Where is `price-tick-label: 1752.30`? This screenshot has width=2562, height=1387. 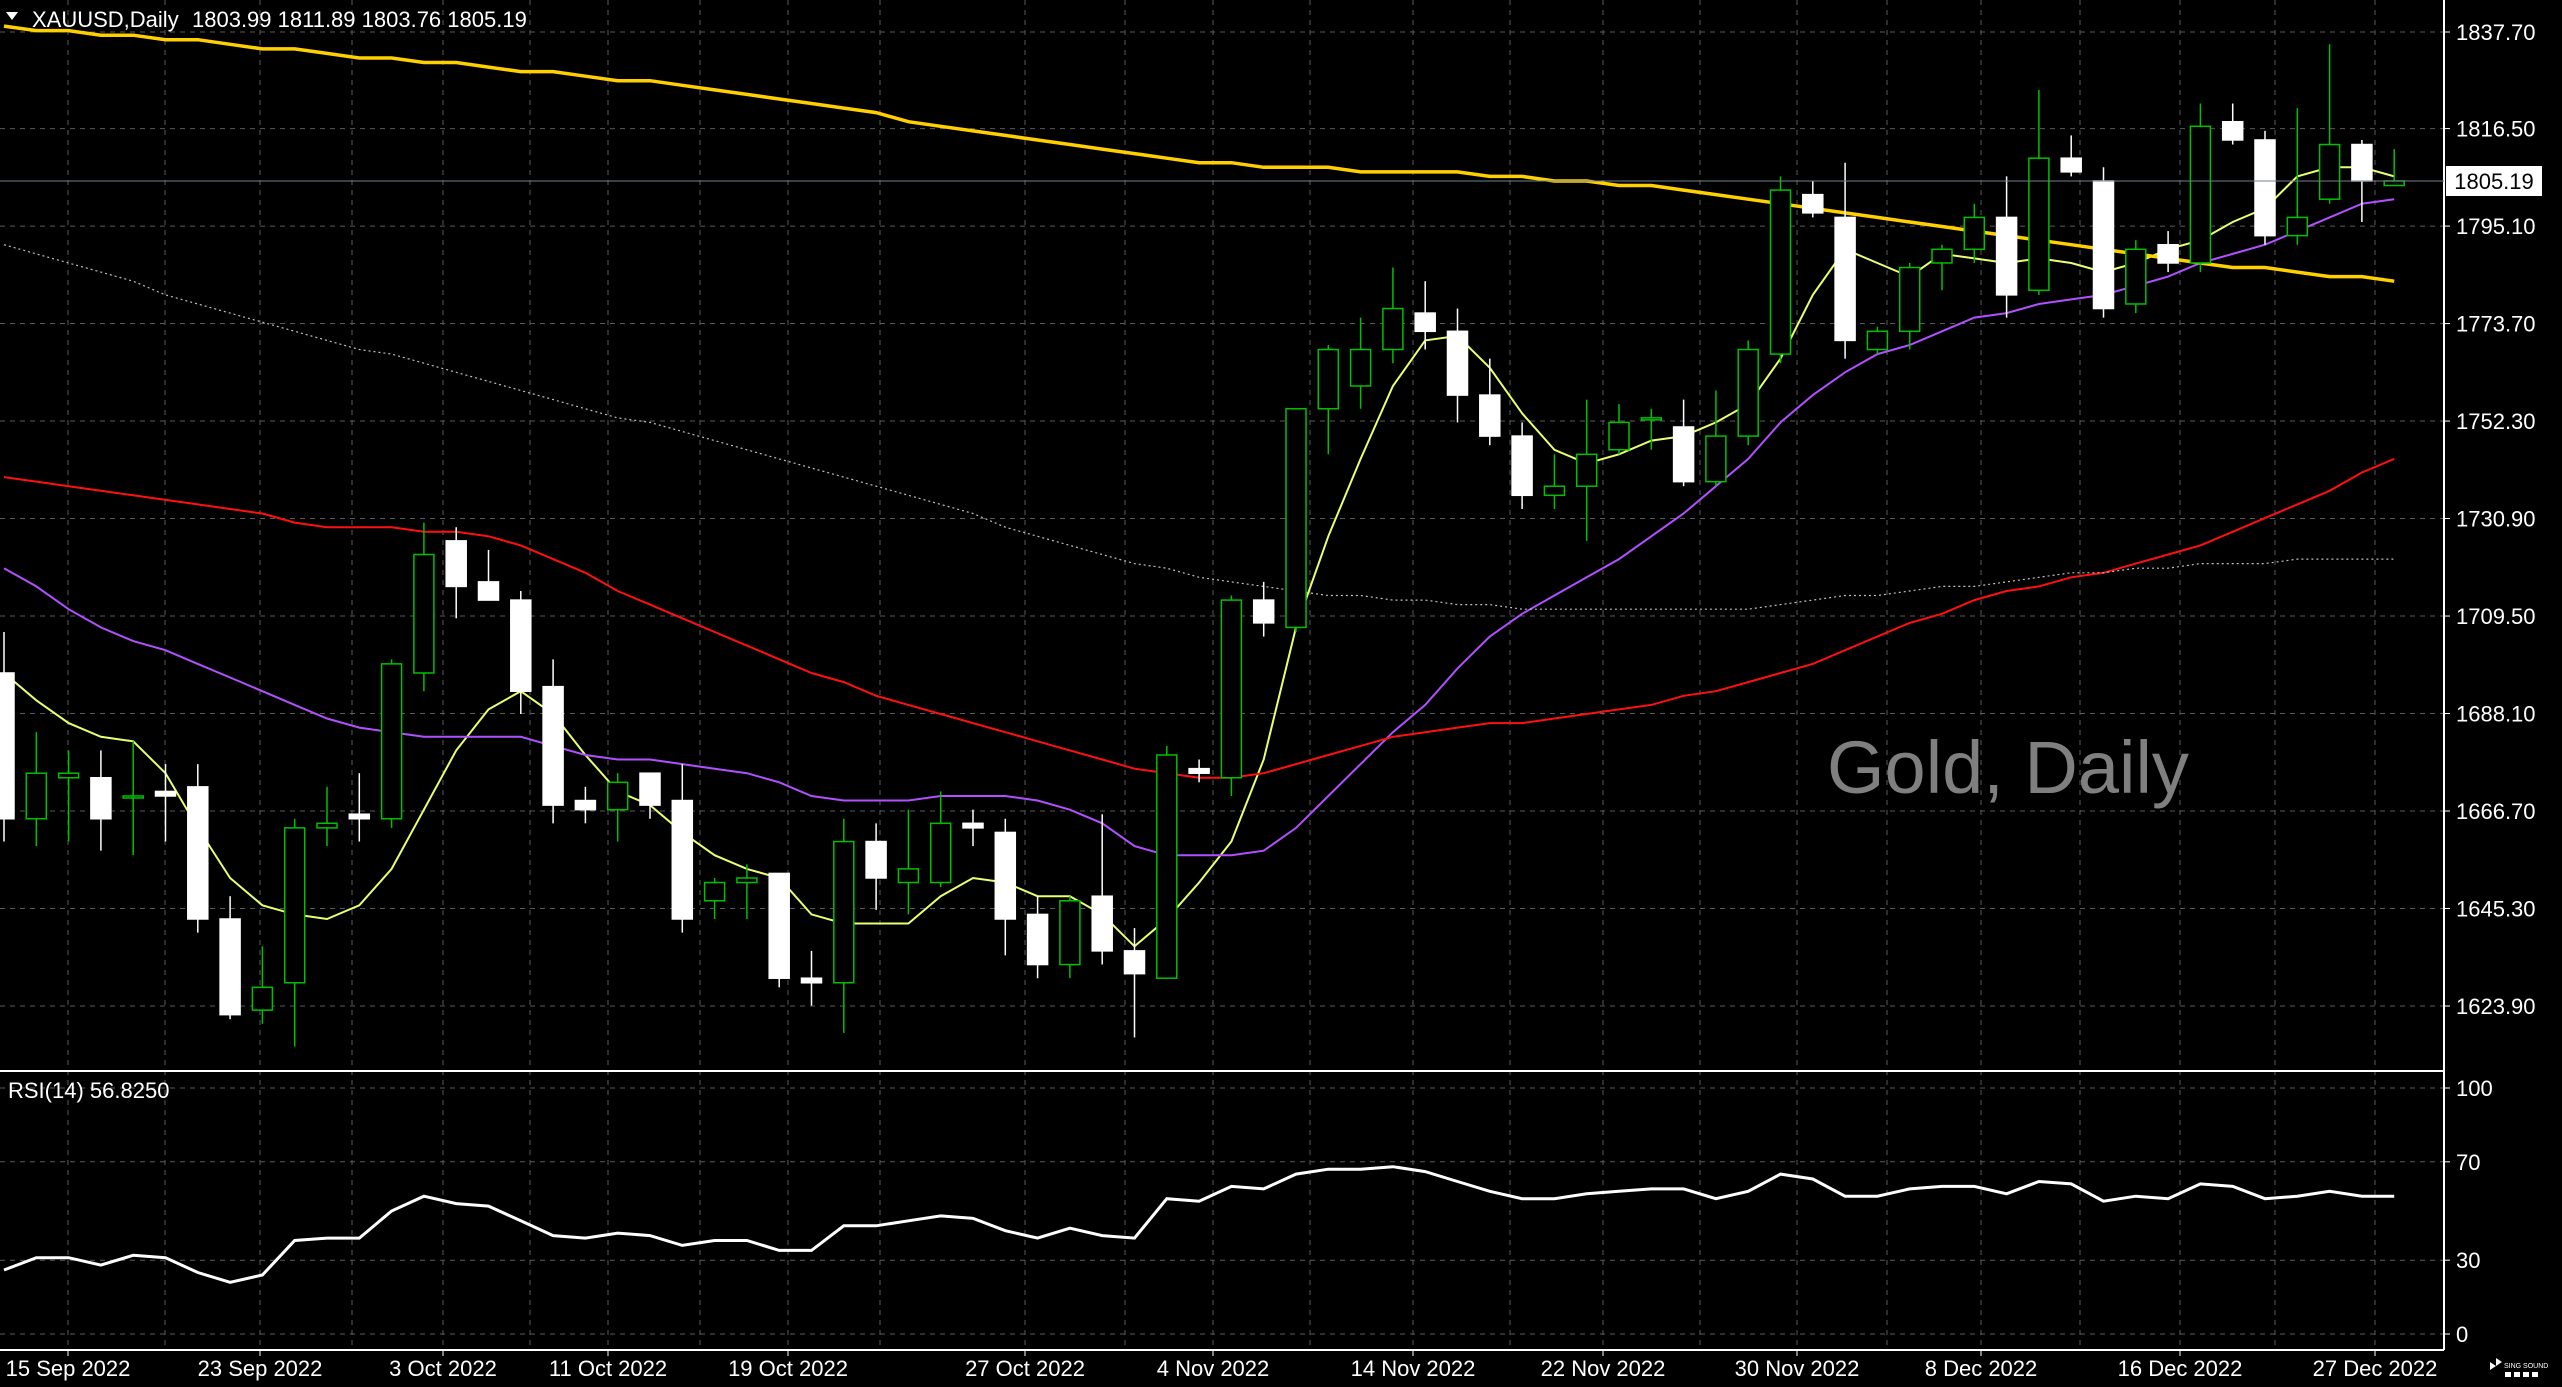 price-tick-label: 1752.30 is located at coordinates (2496, 421).